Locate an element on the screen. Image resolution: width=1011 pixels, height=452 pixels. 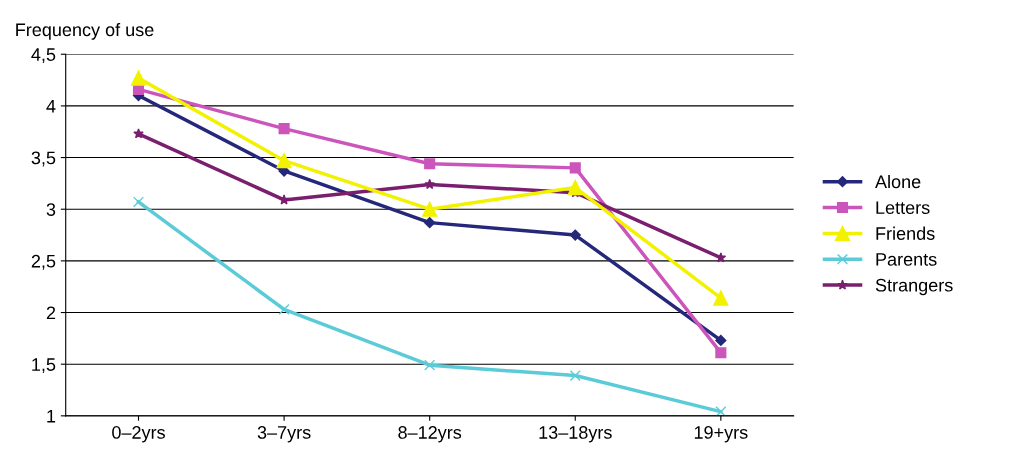
legend-label: Letters is located at coordinates (903, 208).